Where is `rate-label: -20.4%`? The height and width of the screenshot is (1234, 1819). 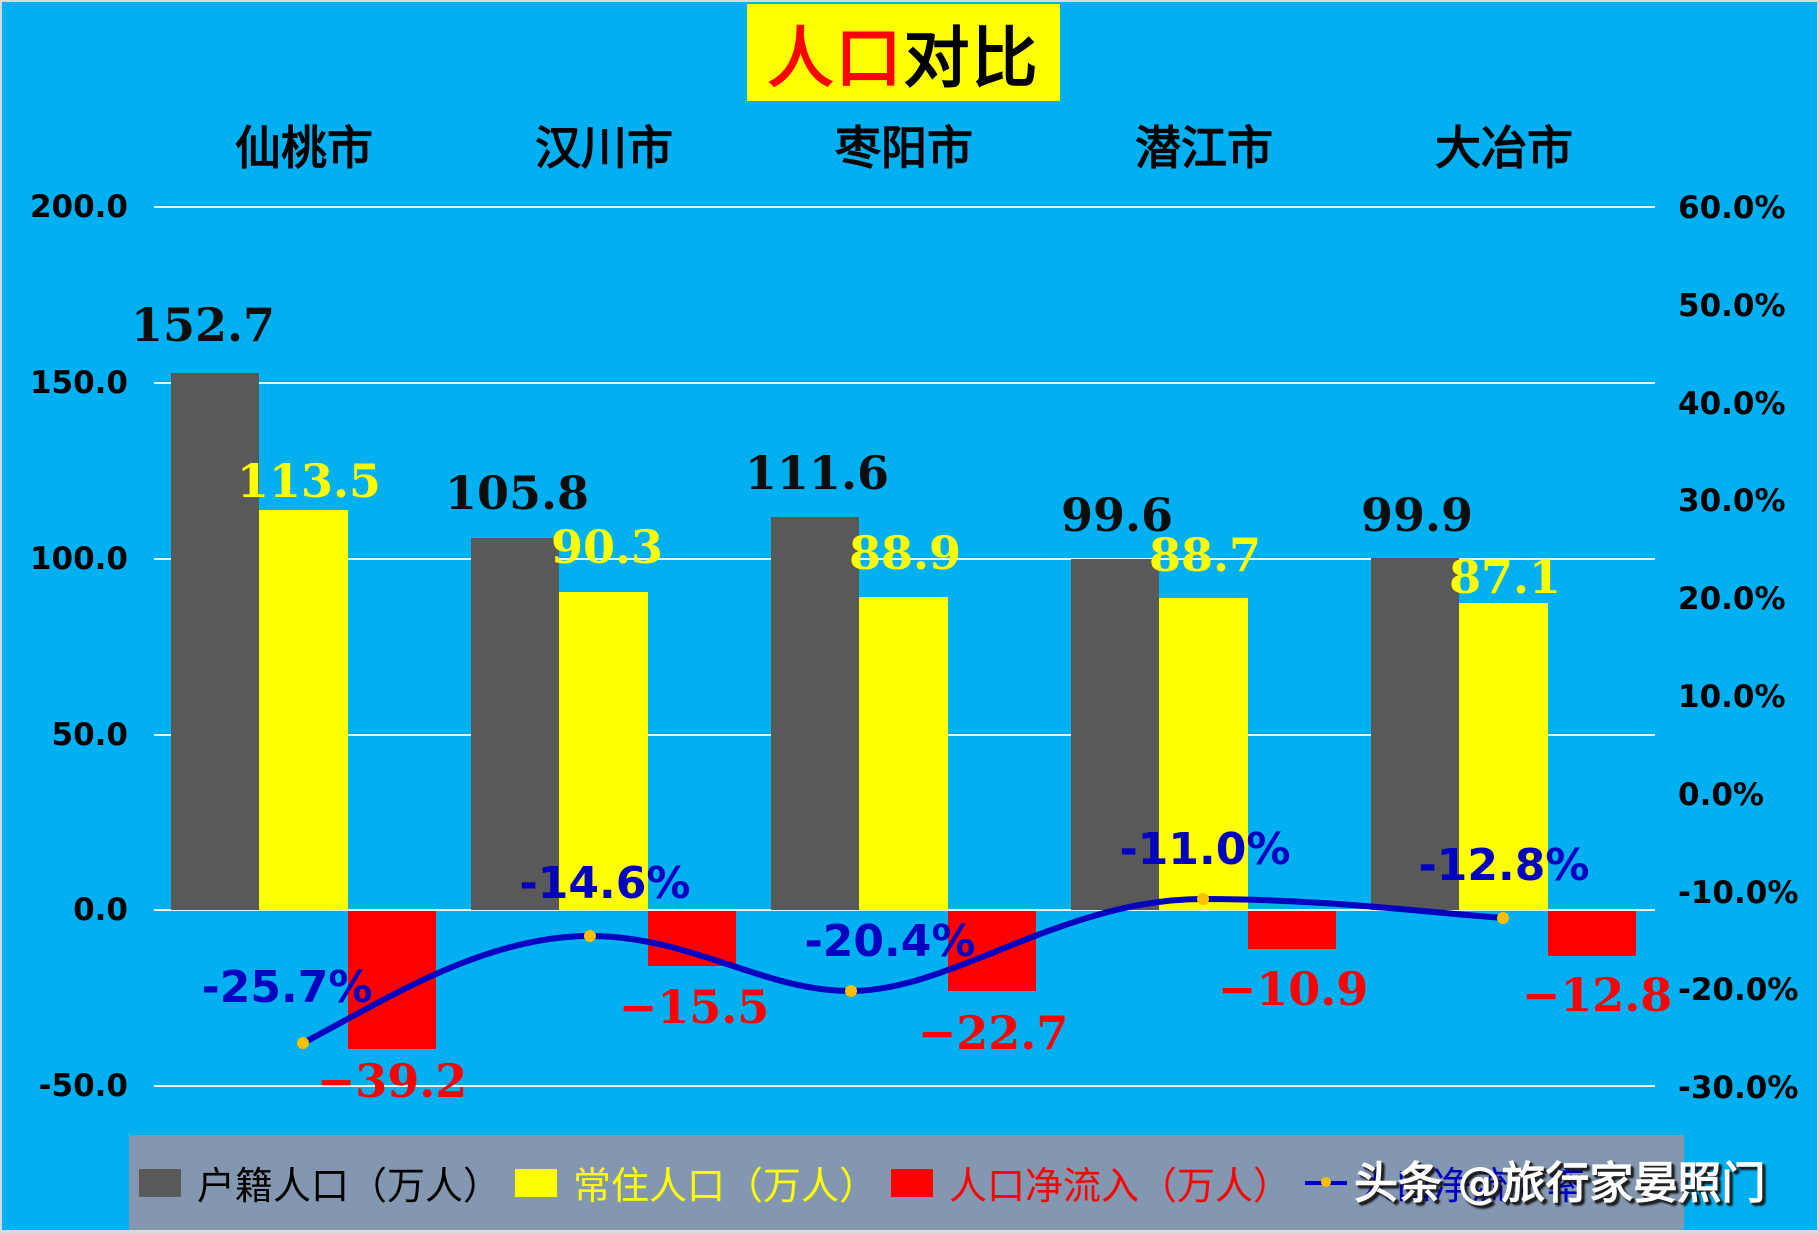 rate-label: -20.4% is located at coordinates (890, 941).